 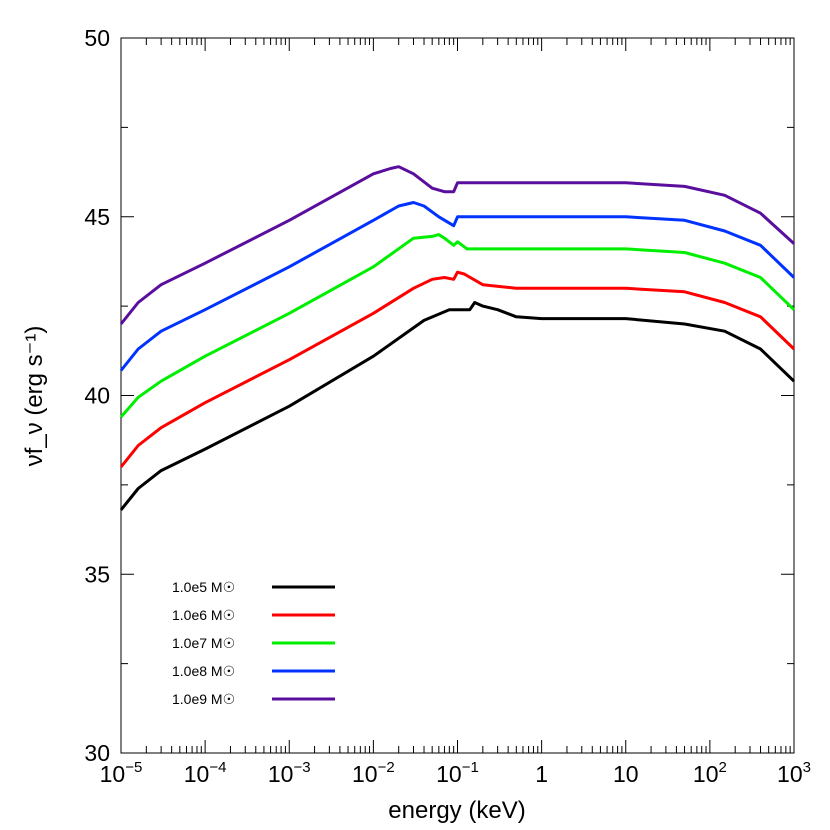 What do you see at coordinates (203, 587) in the screenshot?
I see `legend-label: 1.0e5 M☉` at bounding box center [203, 587].